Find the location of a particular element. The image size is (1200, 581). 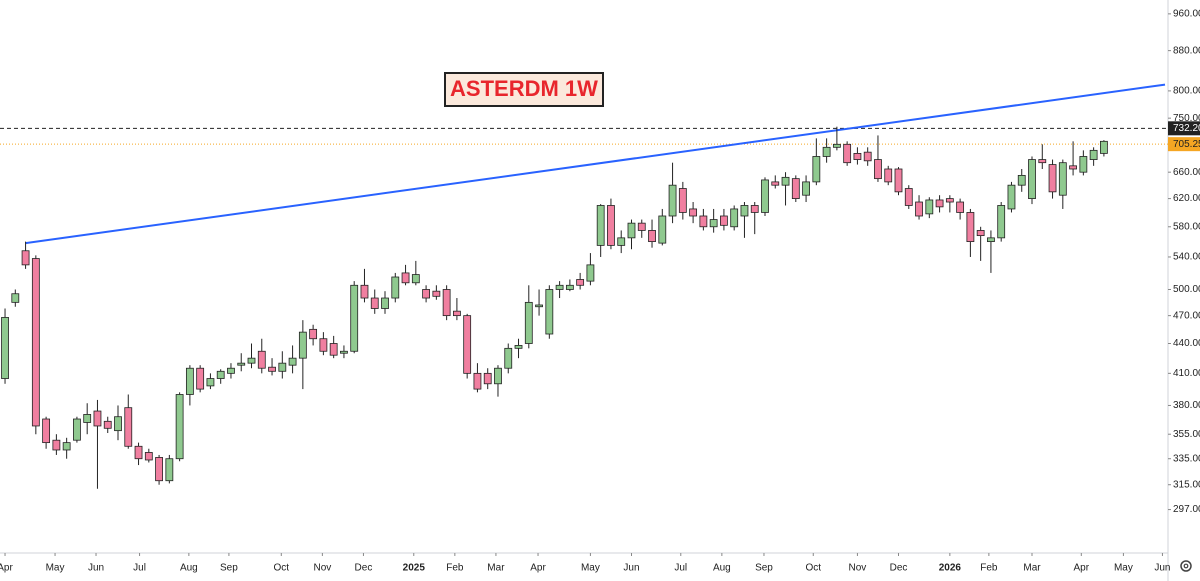

x-tick-label: Dec is located at coordinates (899, 568).